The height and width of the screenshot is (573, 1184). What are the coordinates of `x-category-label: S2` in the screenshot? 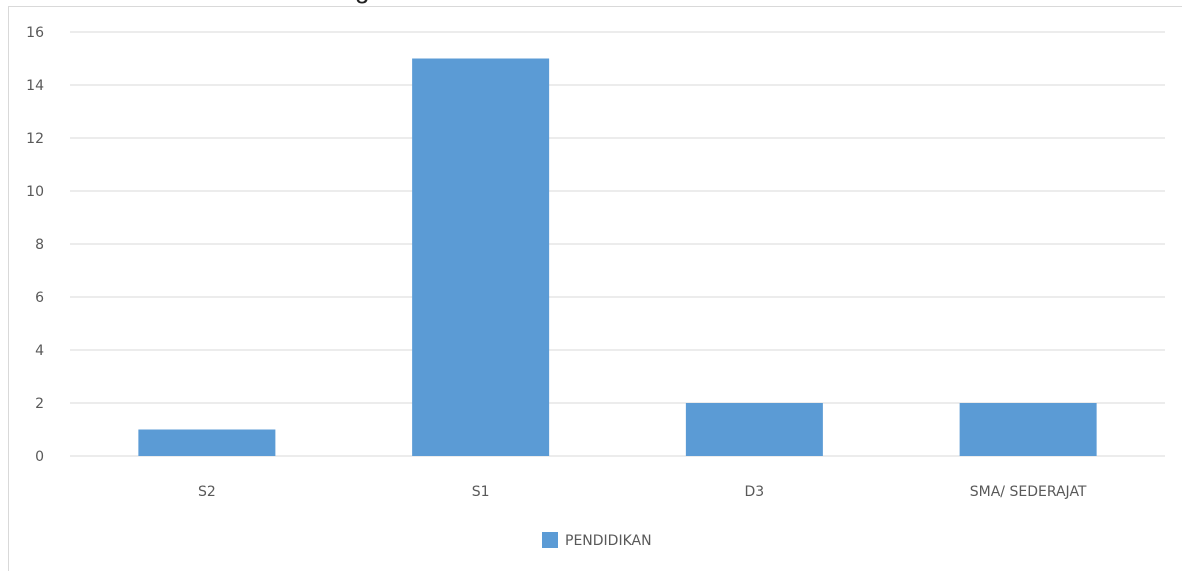 It's located at (207, 492).